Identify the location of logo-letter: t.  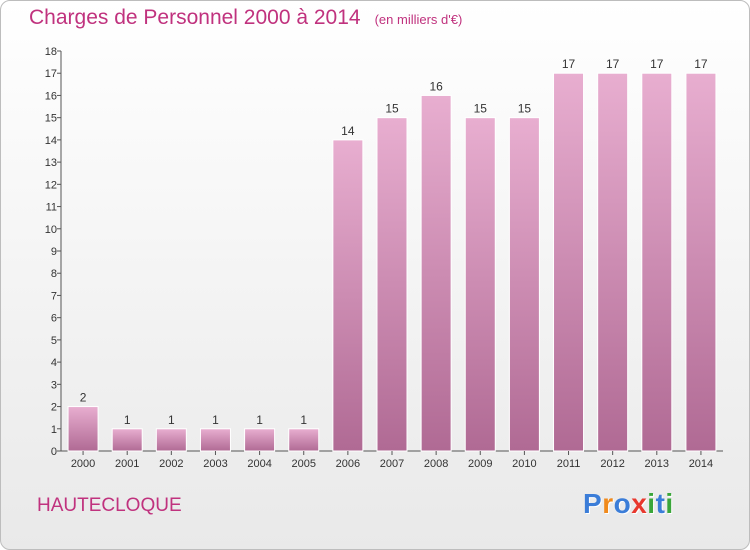
(660, 503).